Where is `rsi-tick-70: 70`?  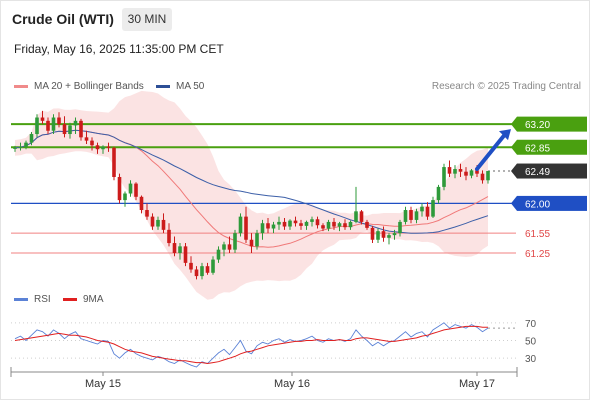 rsi-tick-70: 70 is located at coordinates (531, 324).